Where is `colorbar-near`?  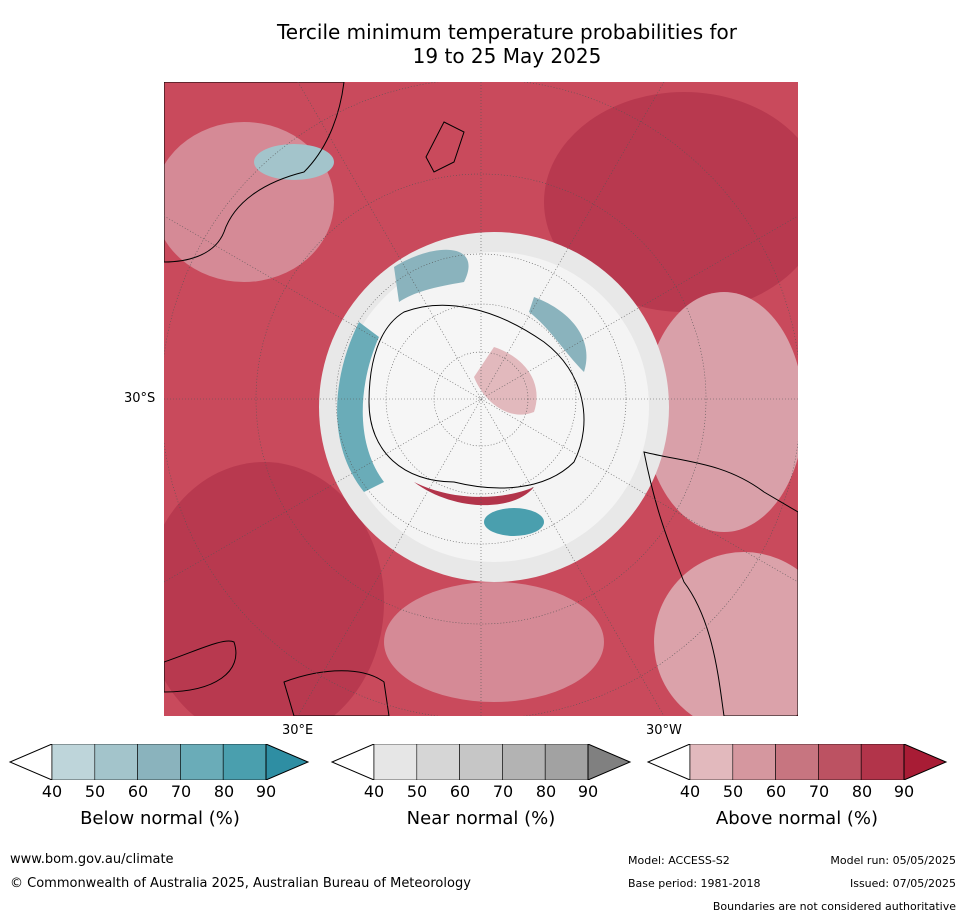 colorbar-near is located at coordinates (481, 762).